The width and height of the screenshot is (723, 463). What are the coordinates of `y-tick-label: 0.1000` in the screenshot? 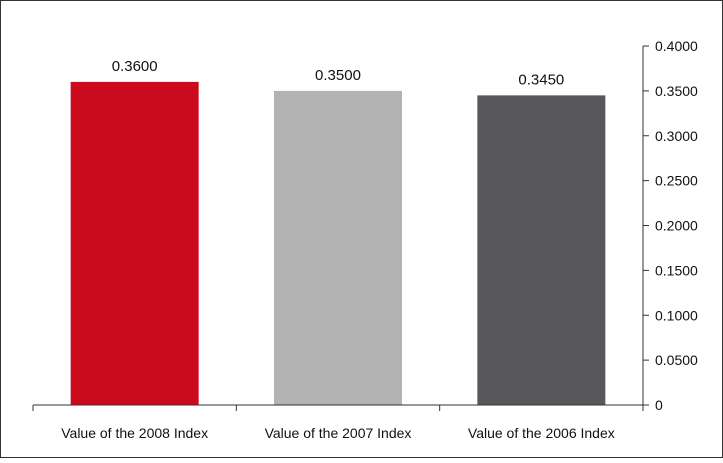 It's located at (676, 315).